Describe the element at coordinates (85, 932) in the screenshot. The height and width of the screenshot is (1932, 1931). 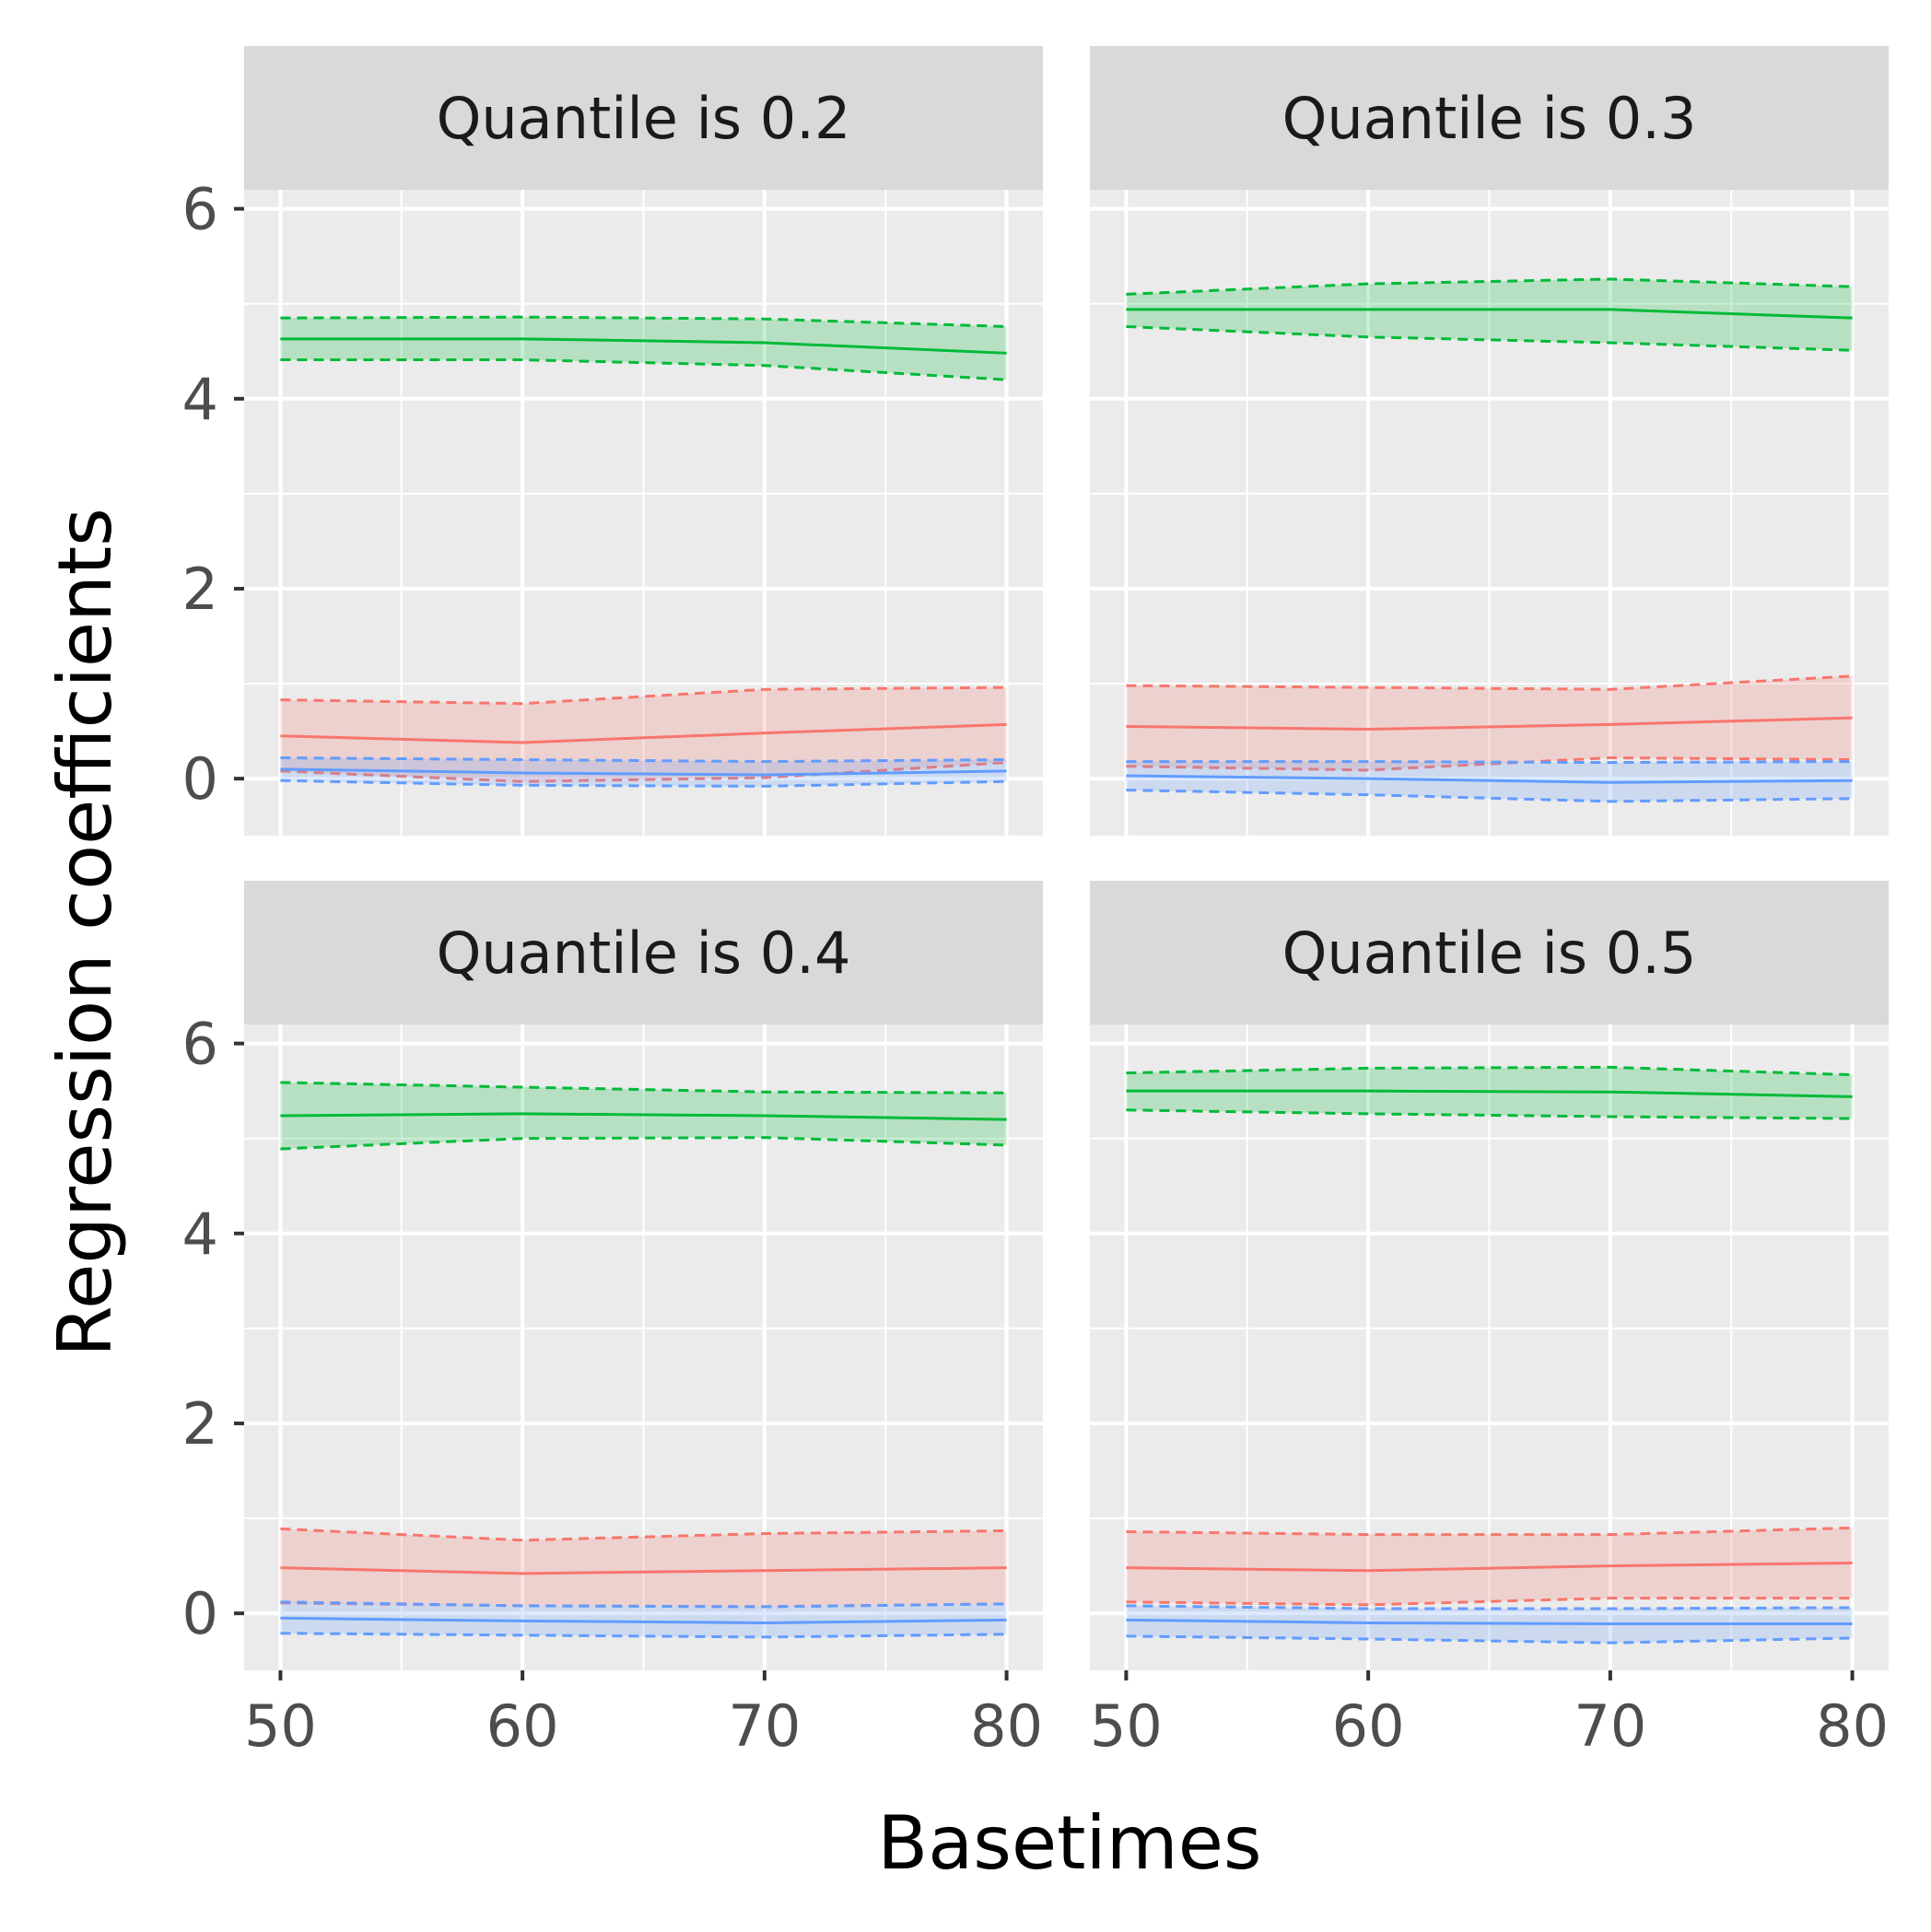
I see `y-axis-title: Regression coefficients` at that location.